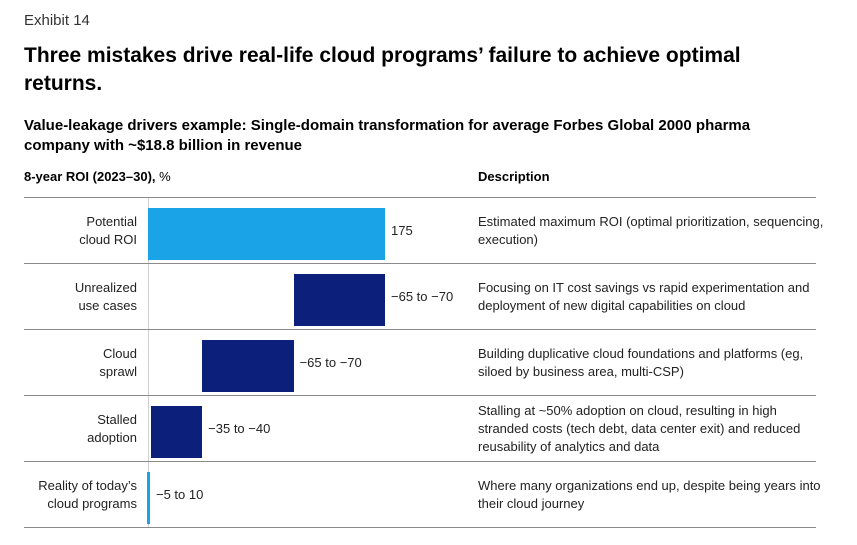 This screenshot has width=857, height=545. What do you see at coordinates (57, 20) in the screenshot?
I see `exhibit-label: Exhibit 14` at bounding box center [57, 20].